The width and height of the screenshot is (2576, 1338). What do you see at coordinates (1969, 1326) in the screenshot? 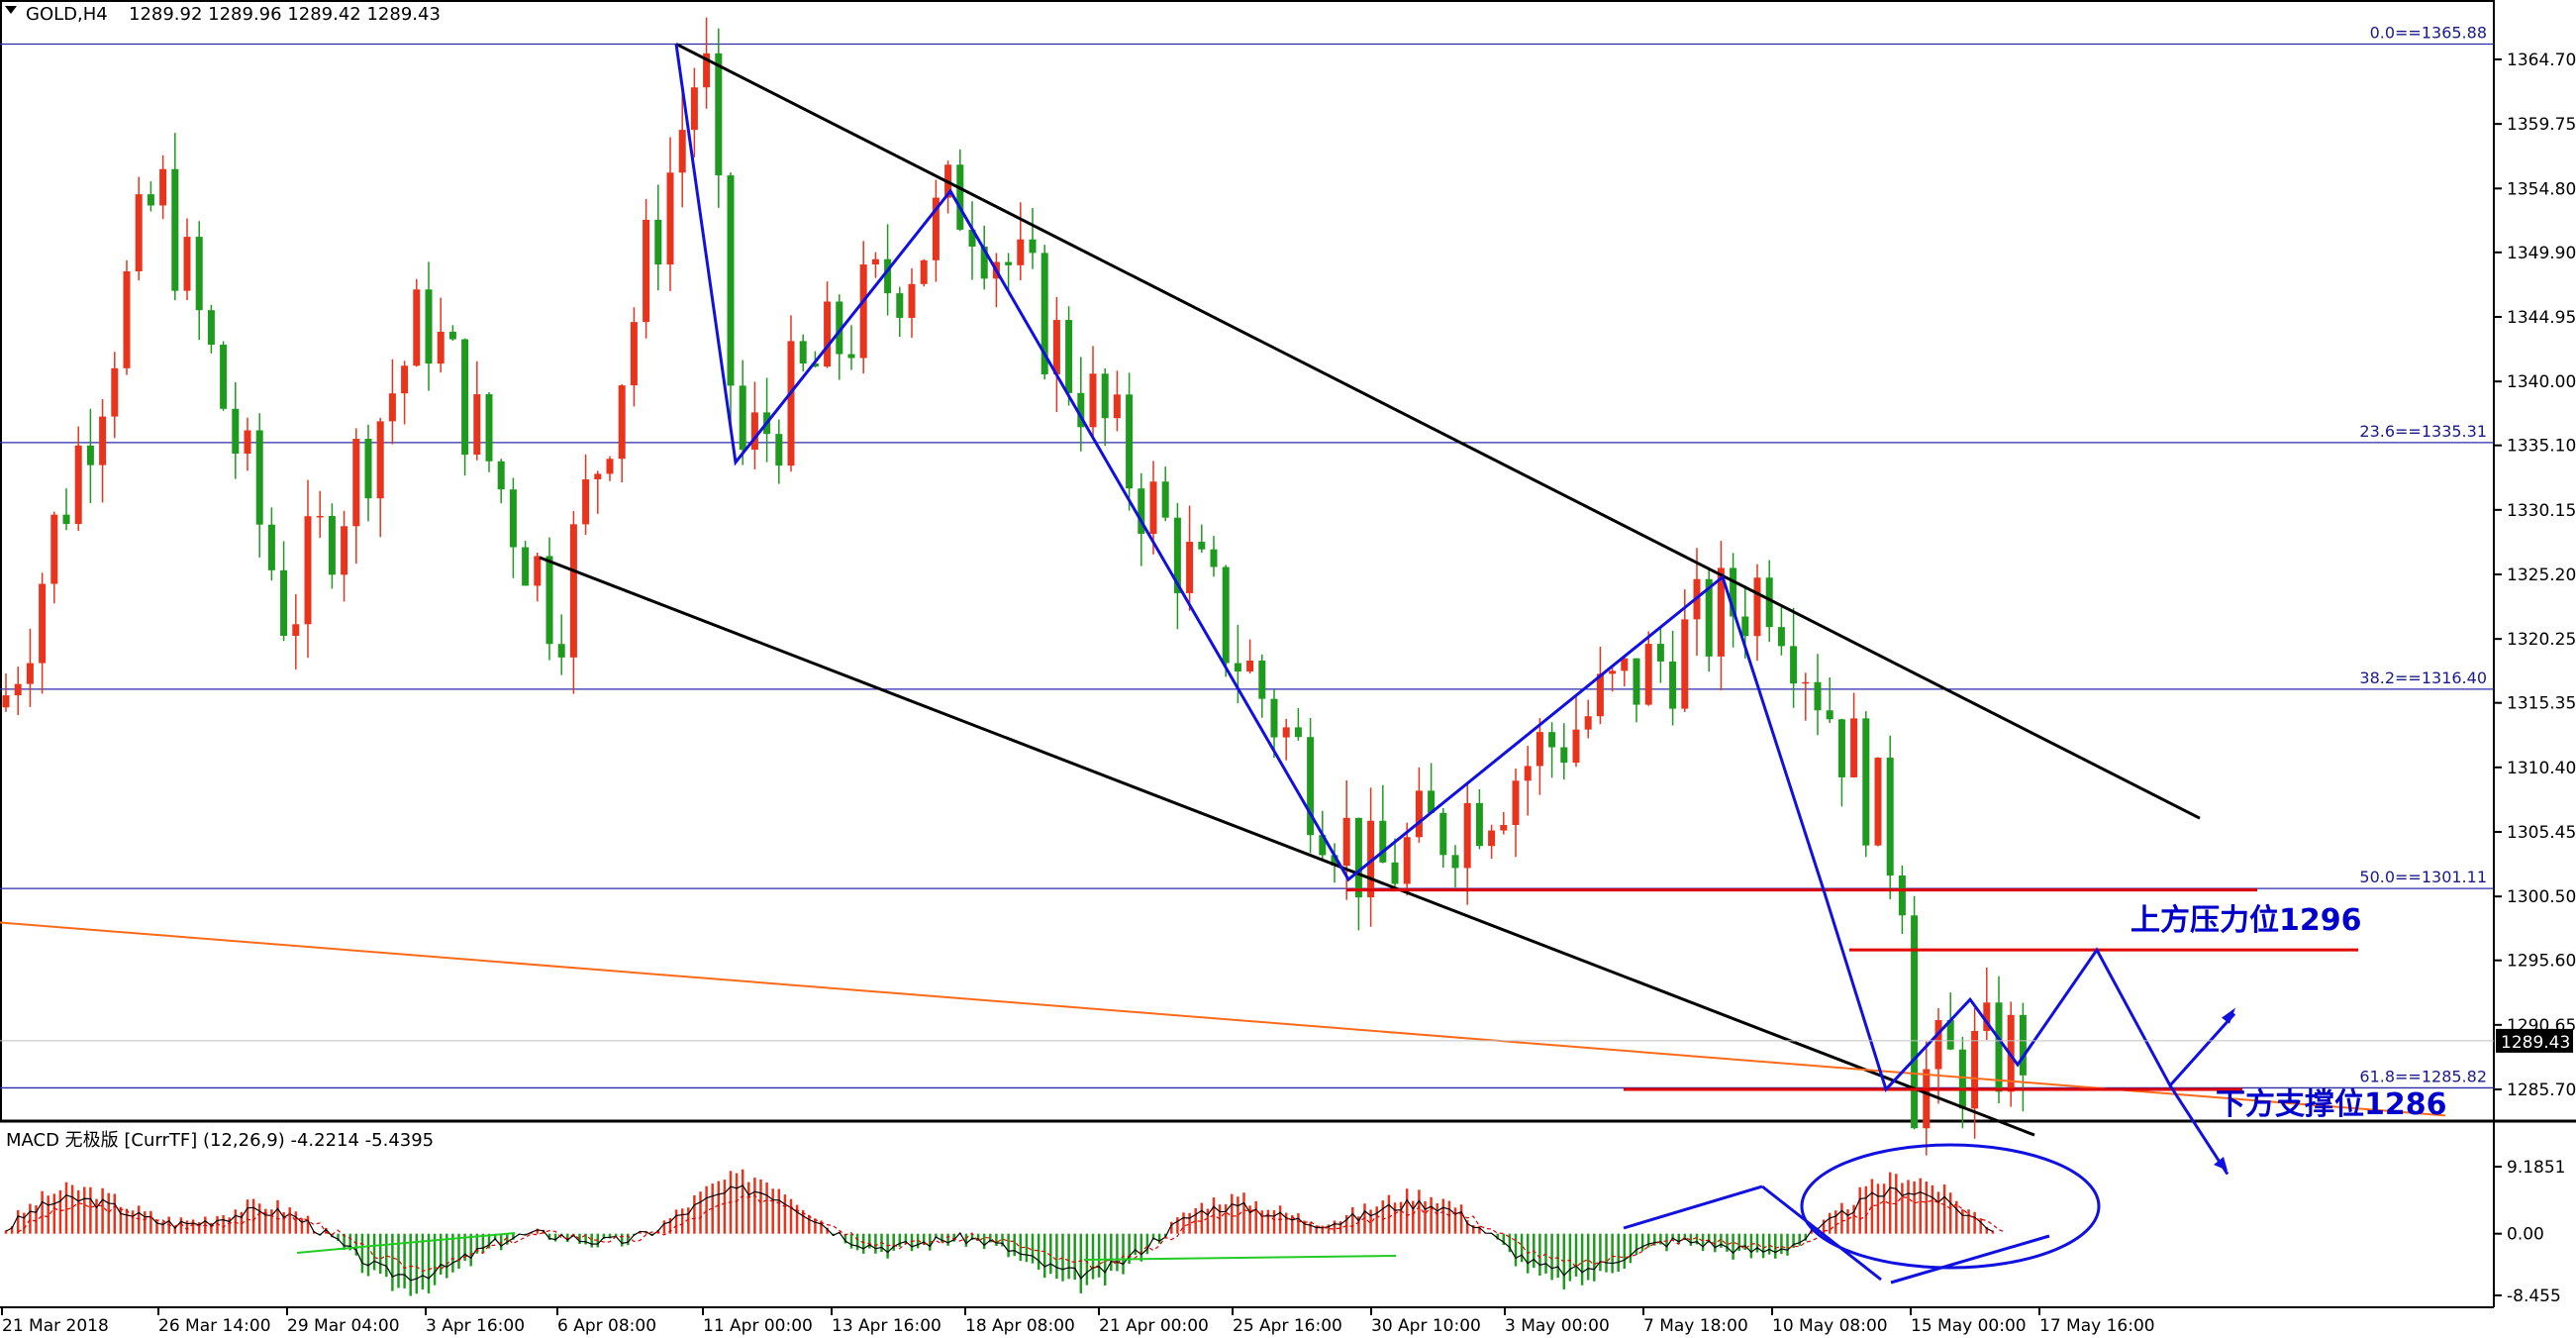
I see `time-tick-label: 15 May 00:00` at bounding box center [1969, 1326].